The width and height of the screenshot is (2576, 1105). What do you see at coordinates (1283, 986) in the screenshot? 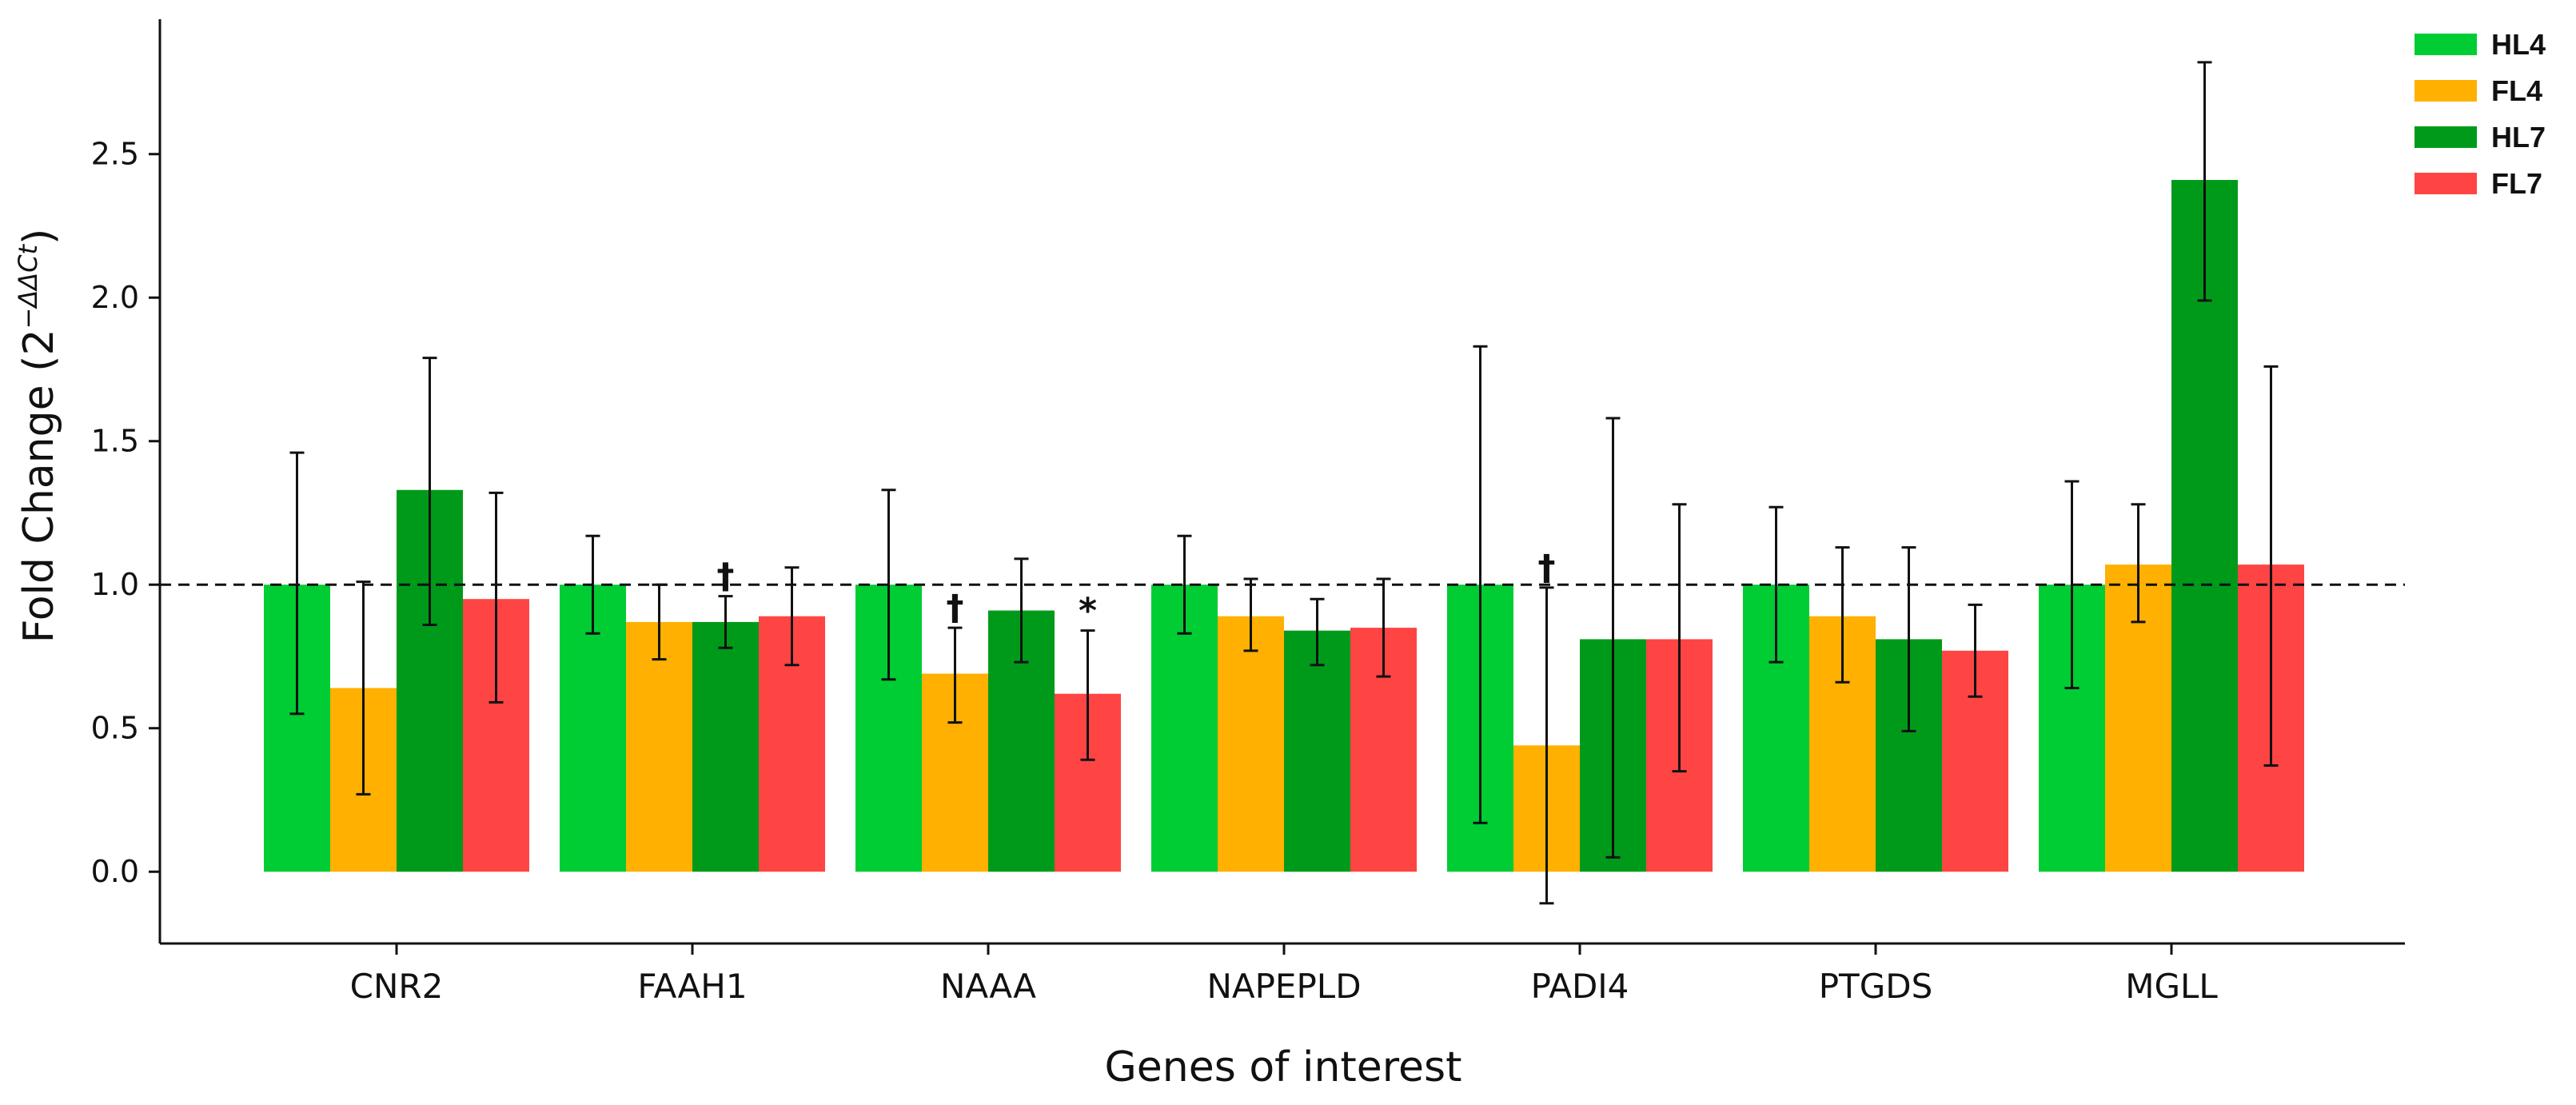
I see `x-tick-label-napepld: NAPEPLD` at bounding box center [1283, 986].